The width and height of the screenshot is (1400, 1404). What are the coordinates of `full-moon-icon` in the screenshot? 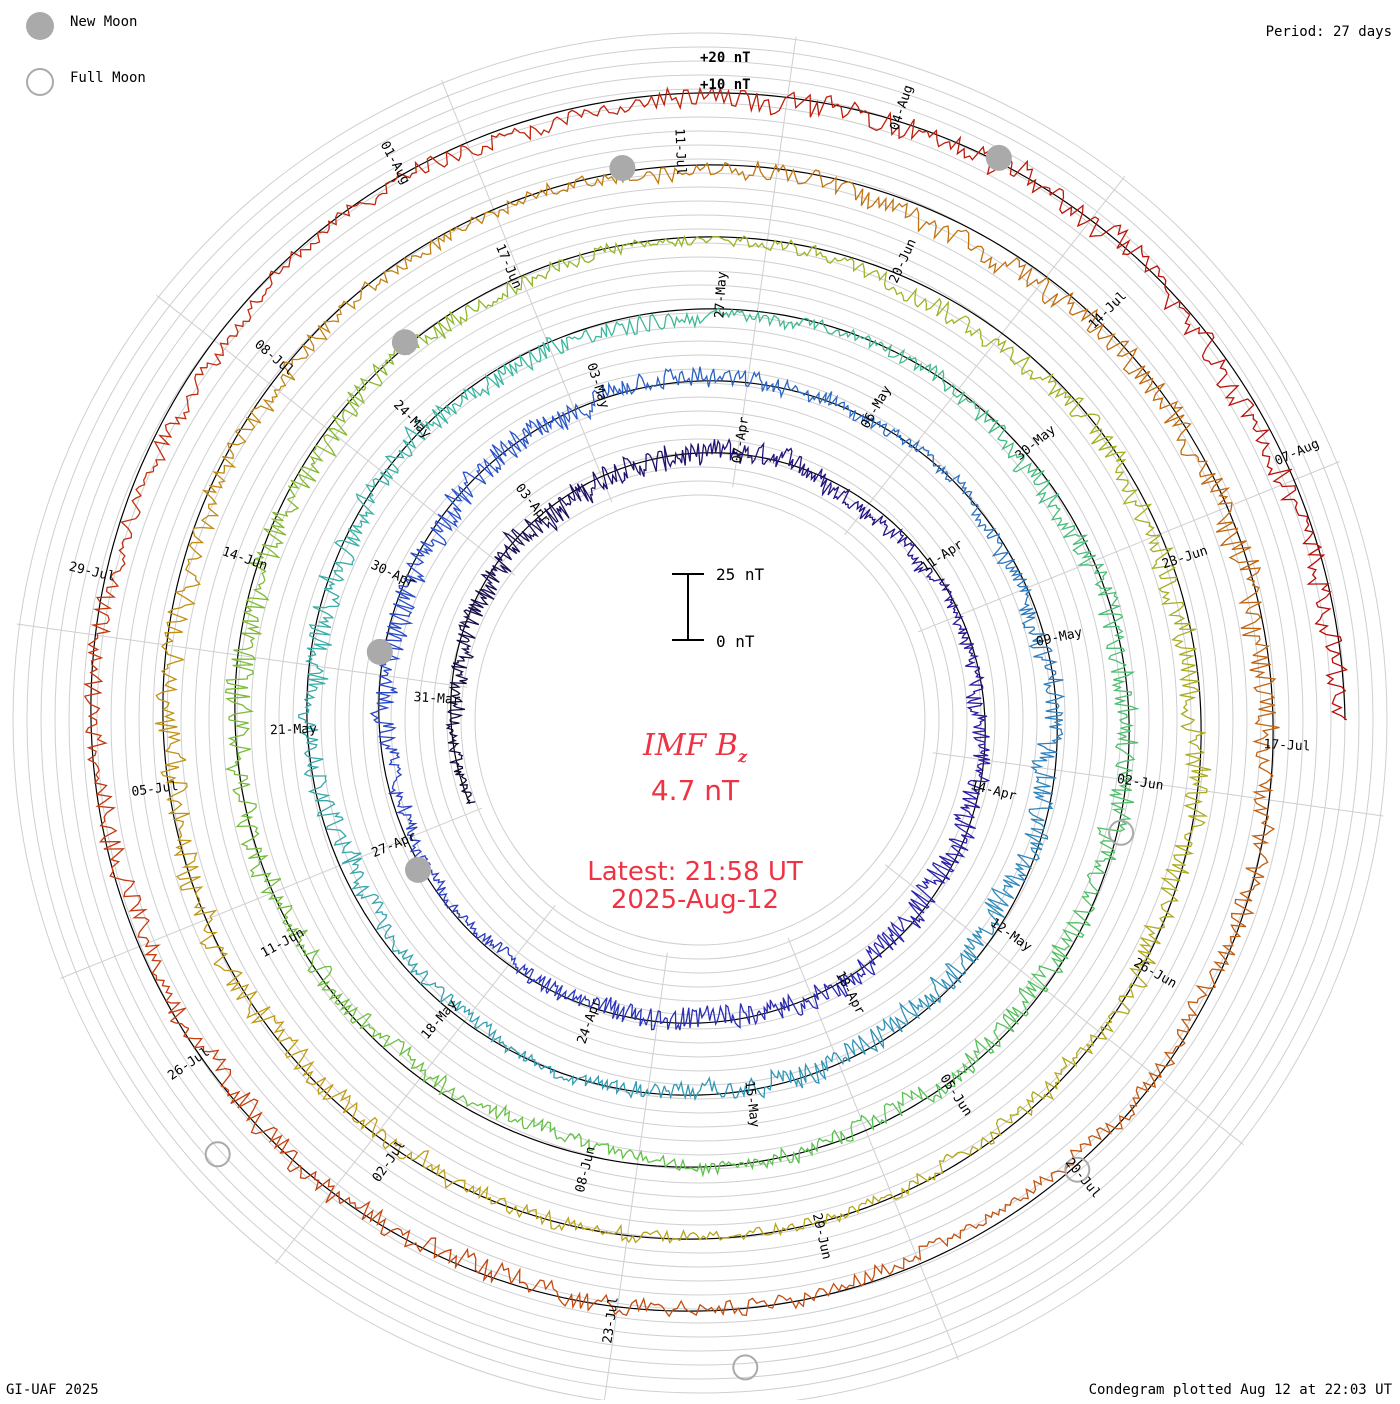 It's located at (40, 82).